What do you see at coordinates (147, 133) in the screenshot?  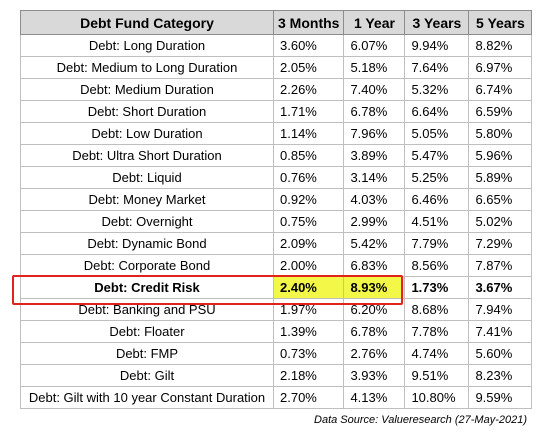 I see `cell-category: Debt: Low Duration` at bounding box center [147, 133].